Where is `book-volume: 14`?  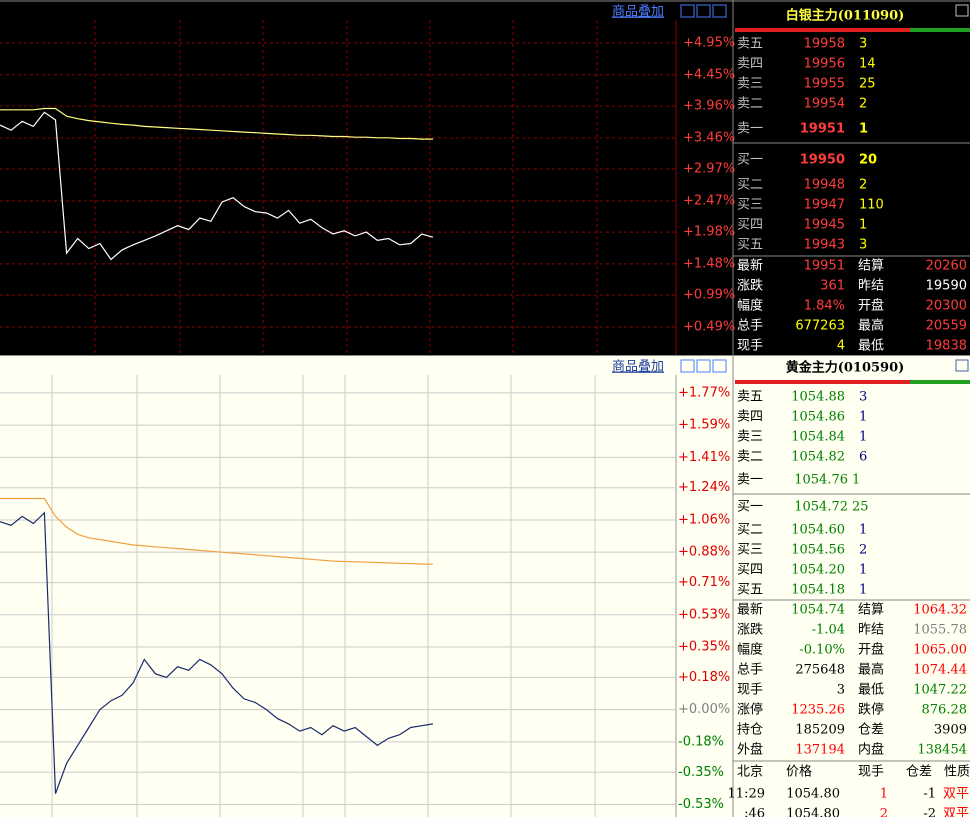
book-volume: 14 is located at coordinates (867, 64).